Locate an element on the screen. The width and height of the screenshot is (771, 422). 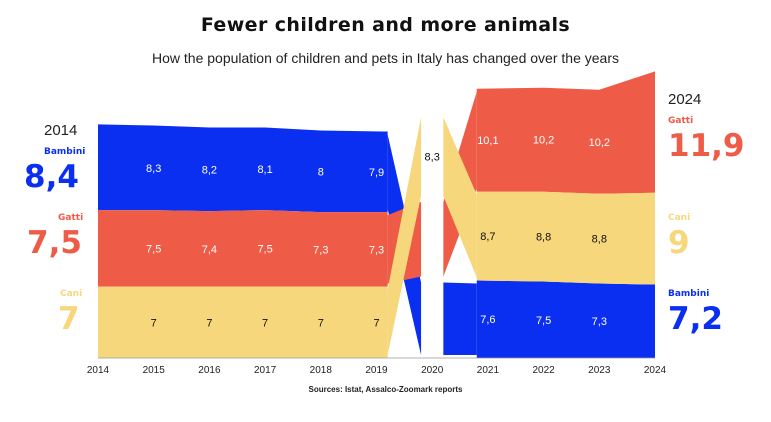
chart-title: Fewer children and more animals is located at coordinates (385, 25).